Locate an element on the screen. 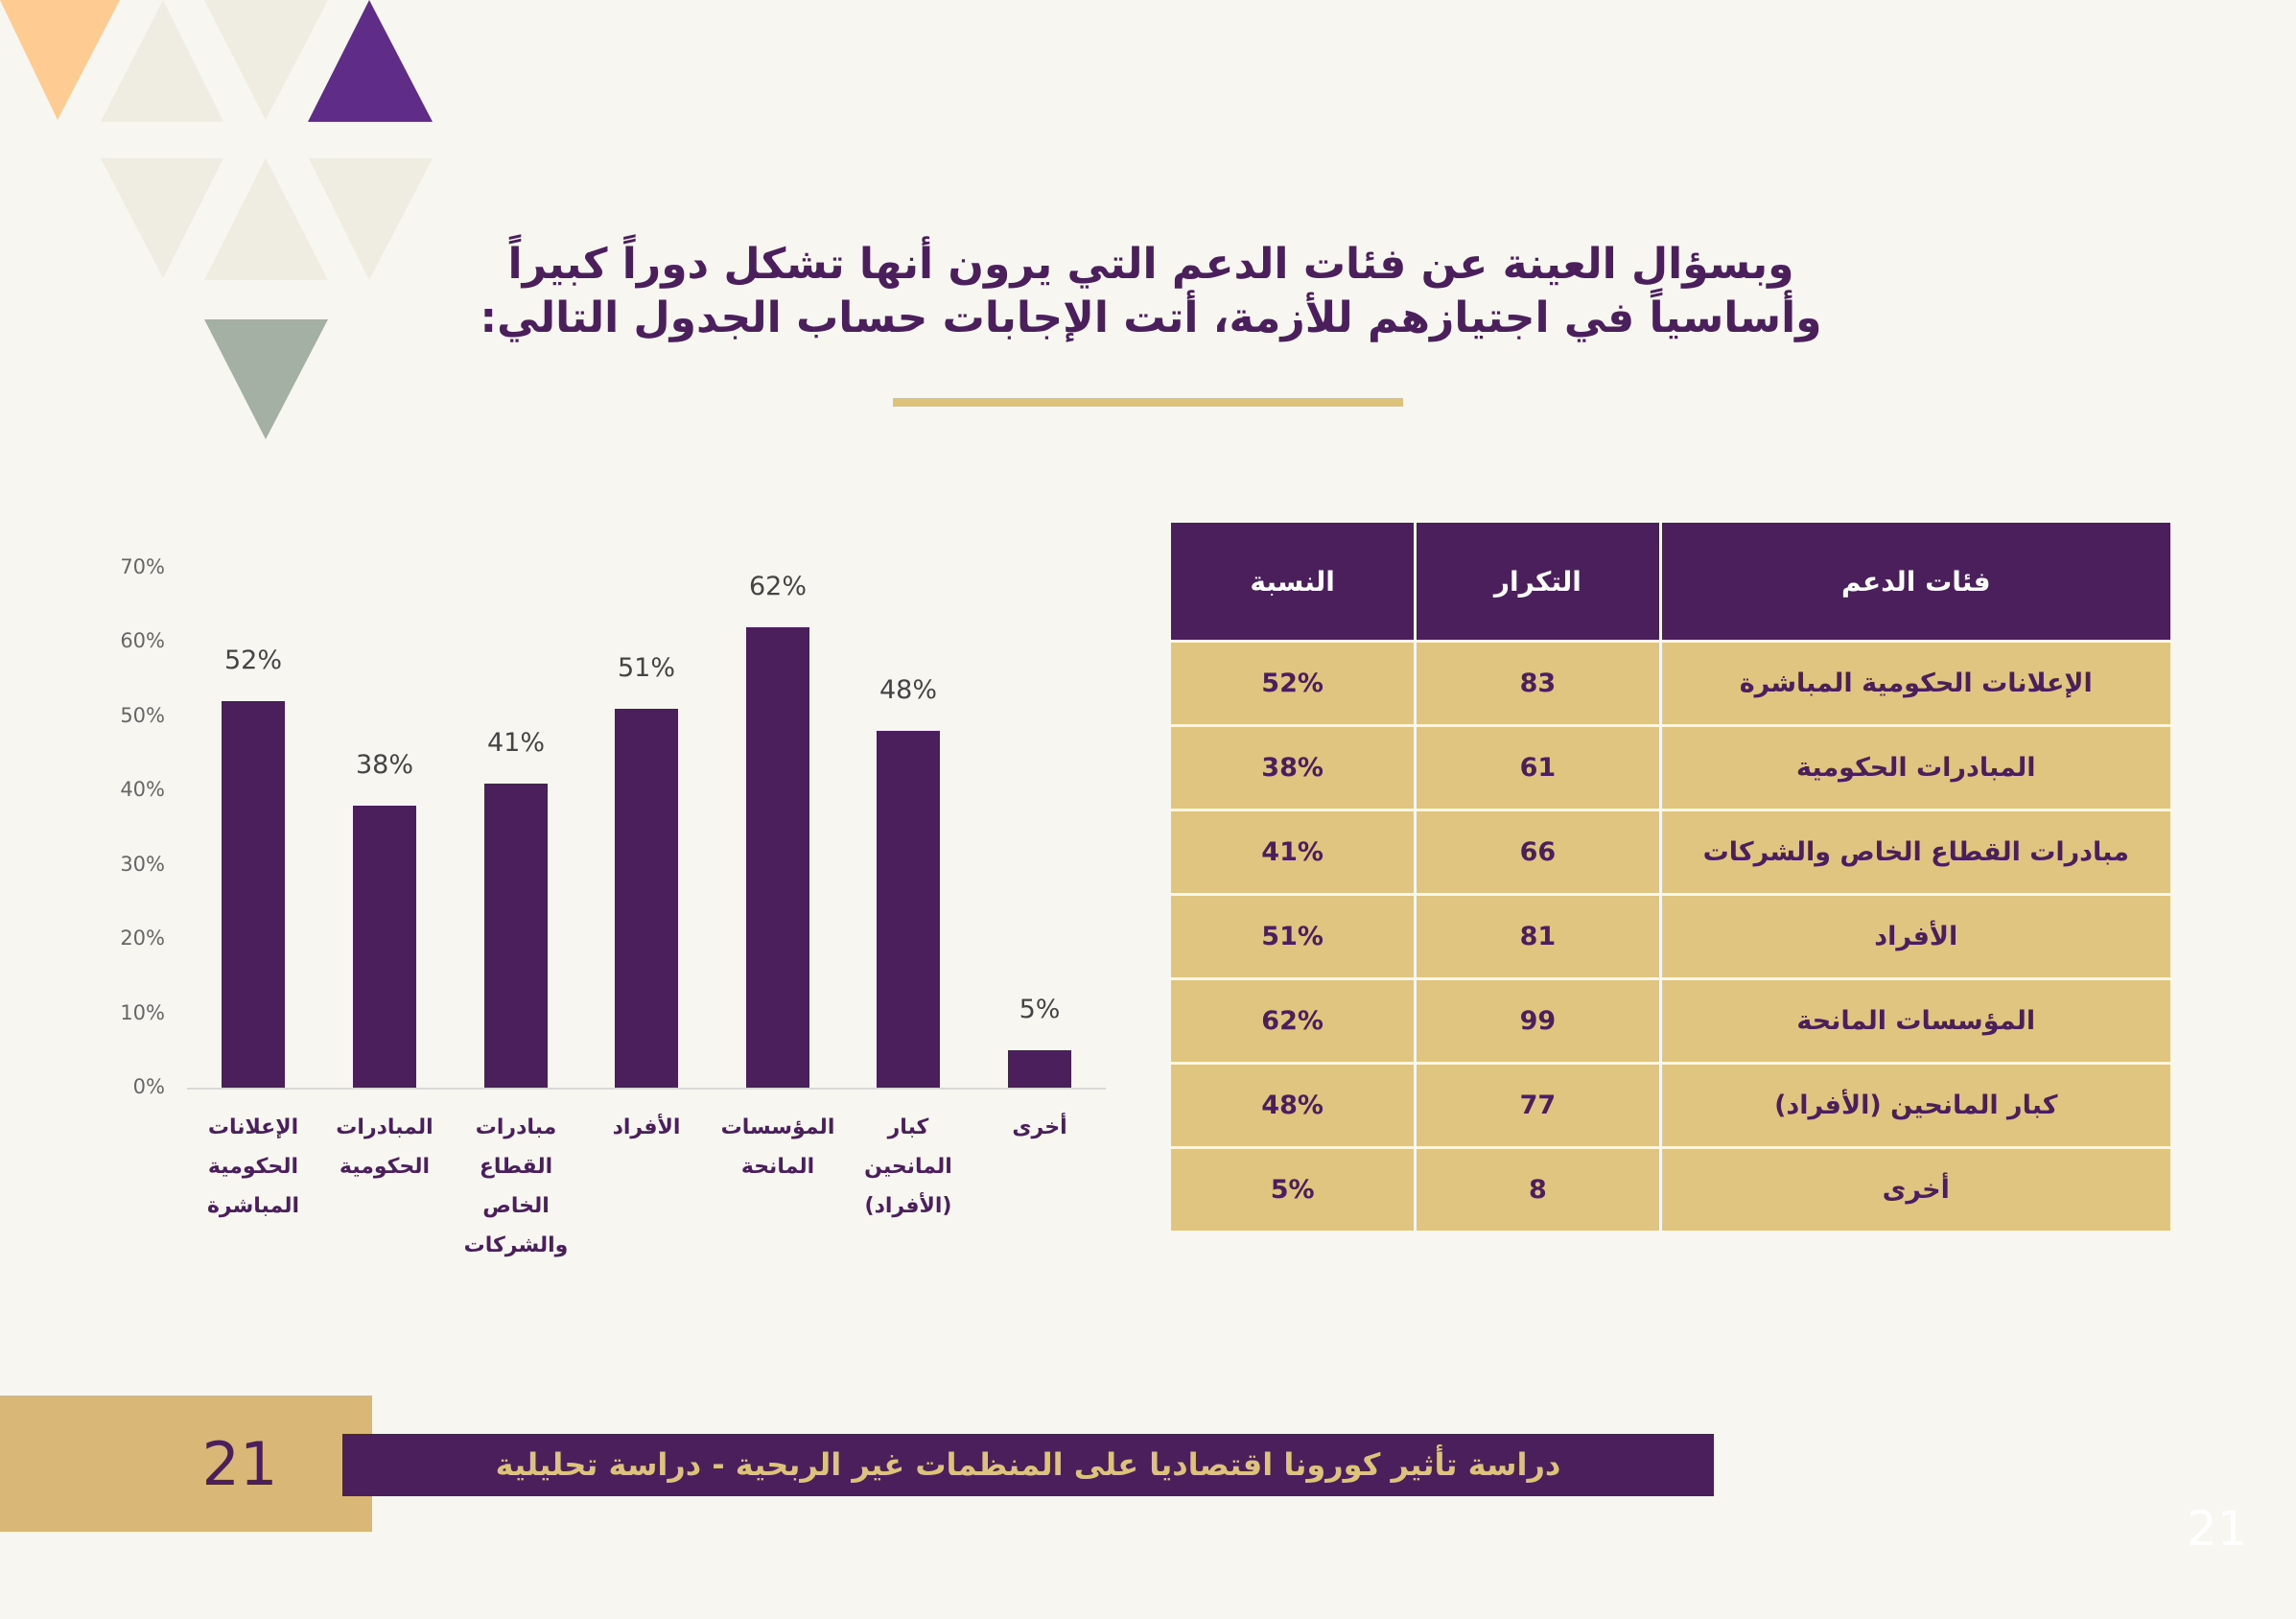 The height and width of the screenshot is (1619, 2296). cell-percent: 41% is located at coordinates (1292, 852).